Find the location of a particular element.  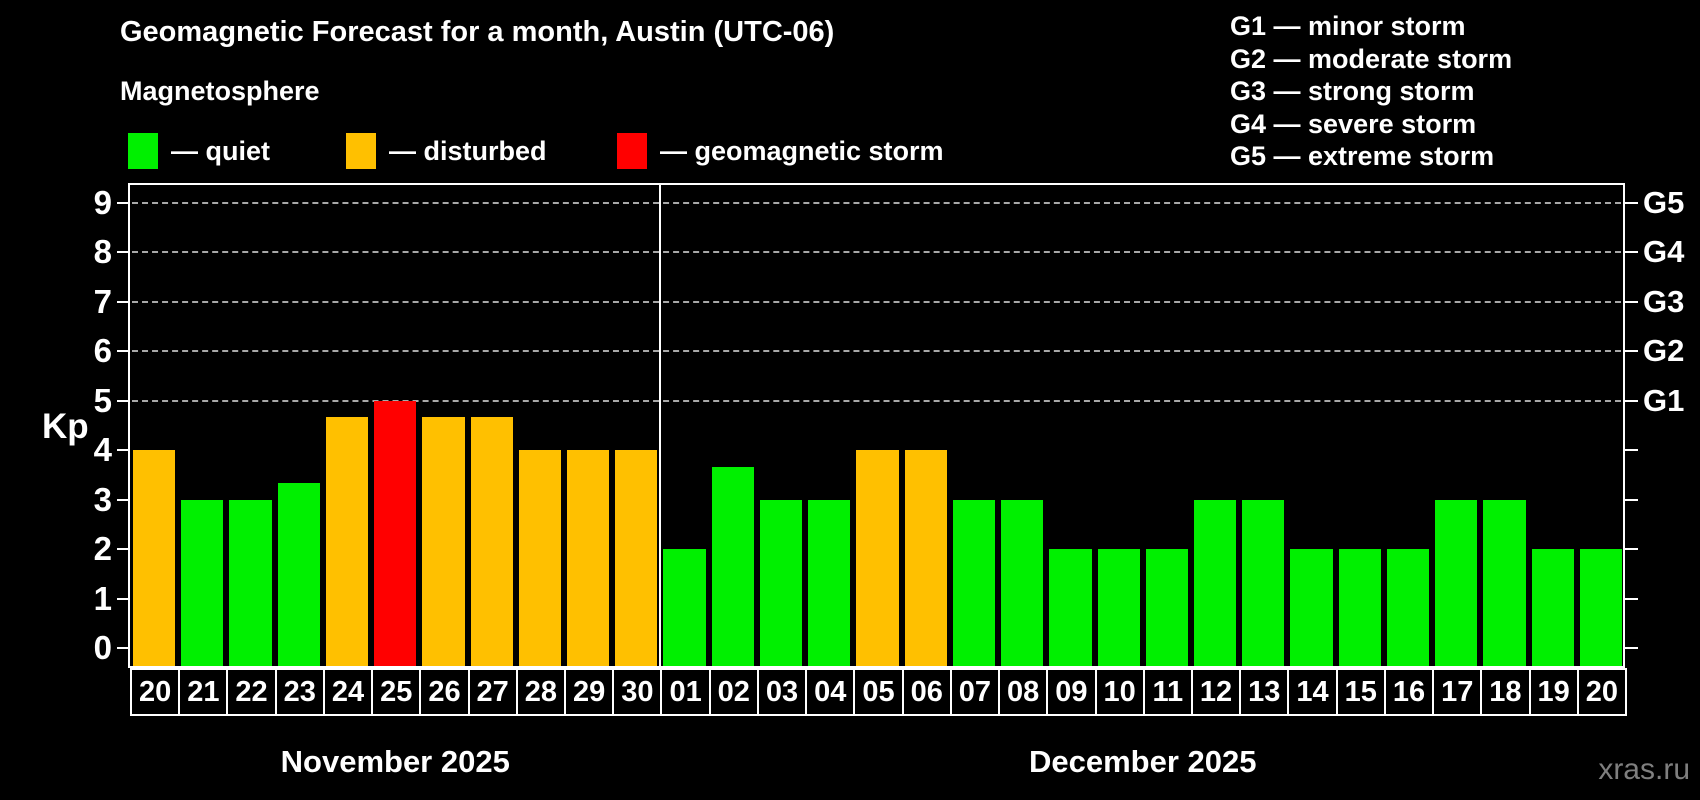

y-tick-label-2: 2 is located at coordinates (102, 549).